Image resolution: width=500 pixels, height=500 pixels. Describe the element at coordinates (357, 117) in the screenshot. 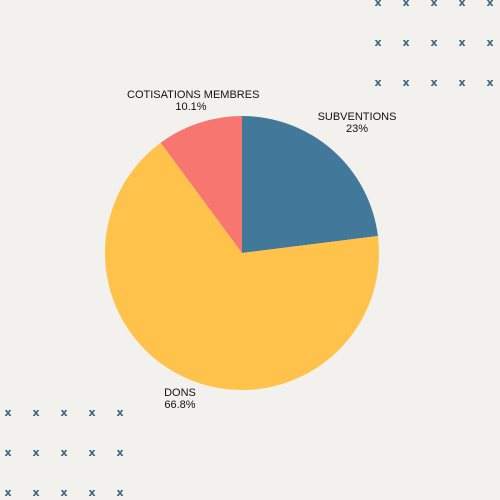

I see `slice-name: SUBVENTIONS` at that location.